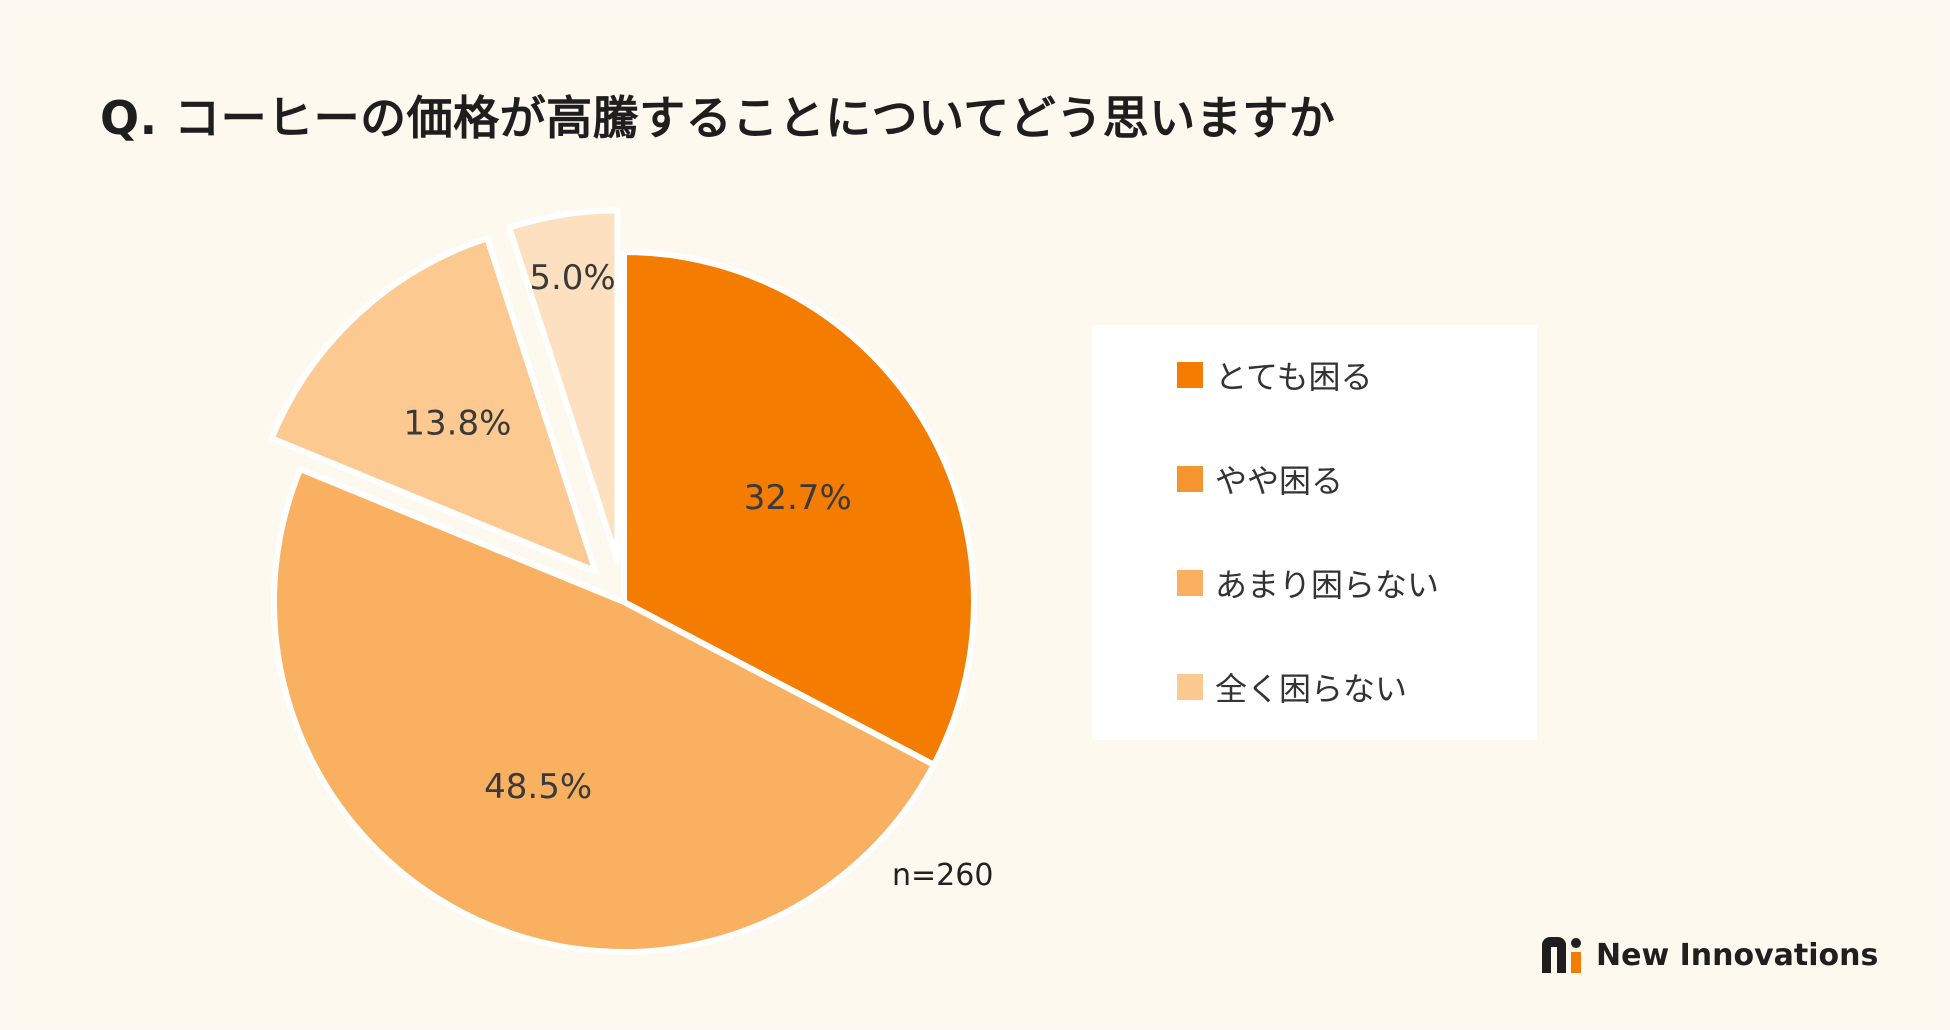 The height and width of the screenshot is (1030, 1950). What do you see at coordinates (1314, 532) in the screenshot?
I see `legend: とても困るやや困るあまり困らない 全く困らない` at bounding box center [1314, 532].